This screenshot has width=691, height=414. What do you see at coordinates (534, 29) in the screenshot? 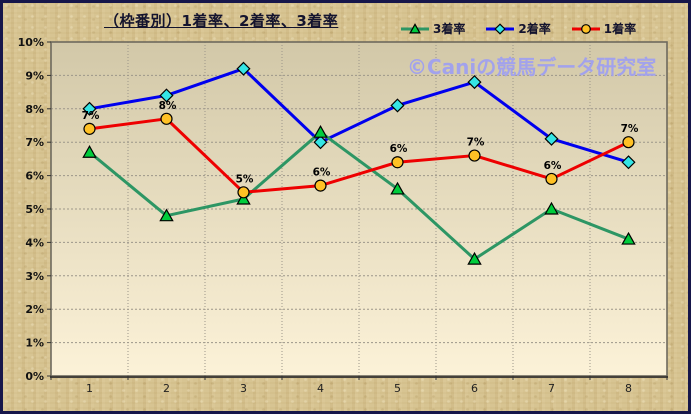
I see `legend-label: 2着率` at bounding box center [534, 29].